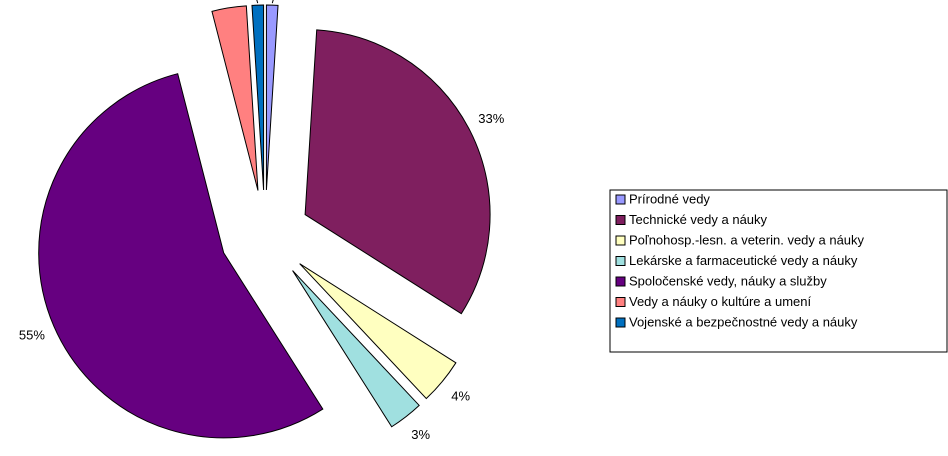  Describe the element at coordinates (460, 395) in the screenshot. I see `data-label: 4%` at that location.